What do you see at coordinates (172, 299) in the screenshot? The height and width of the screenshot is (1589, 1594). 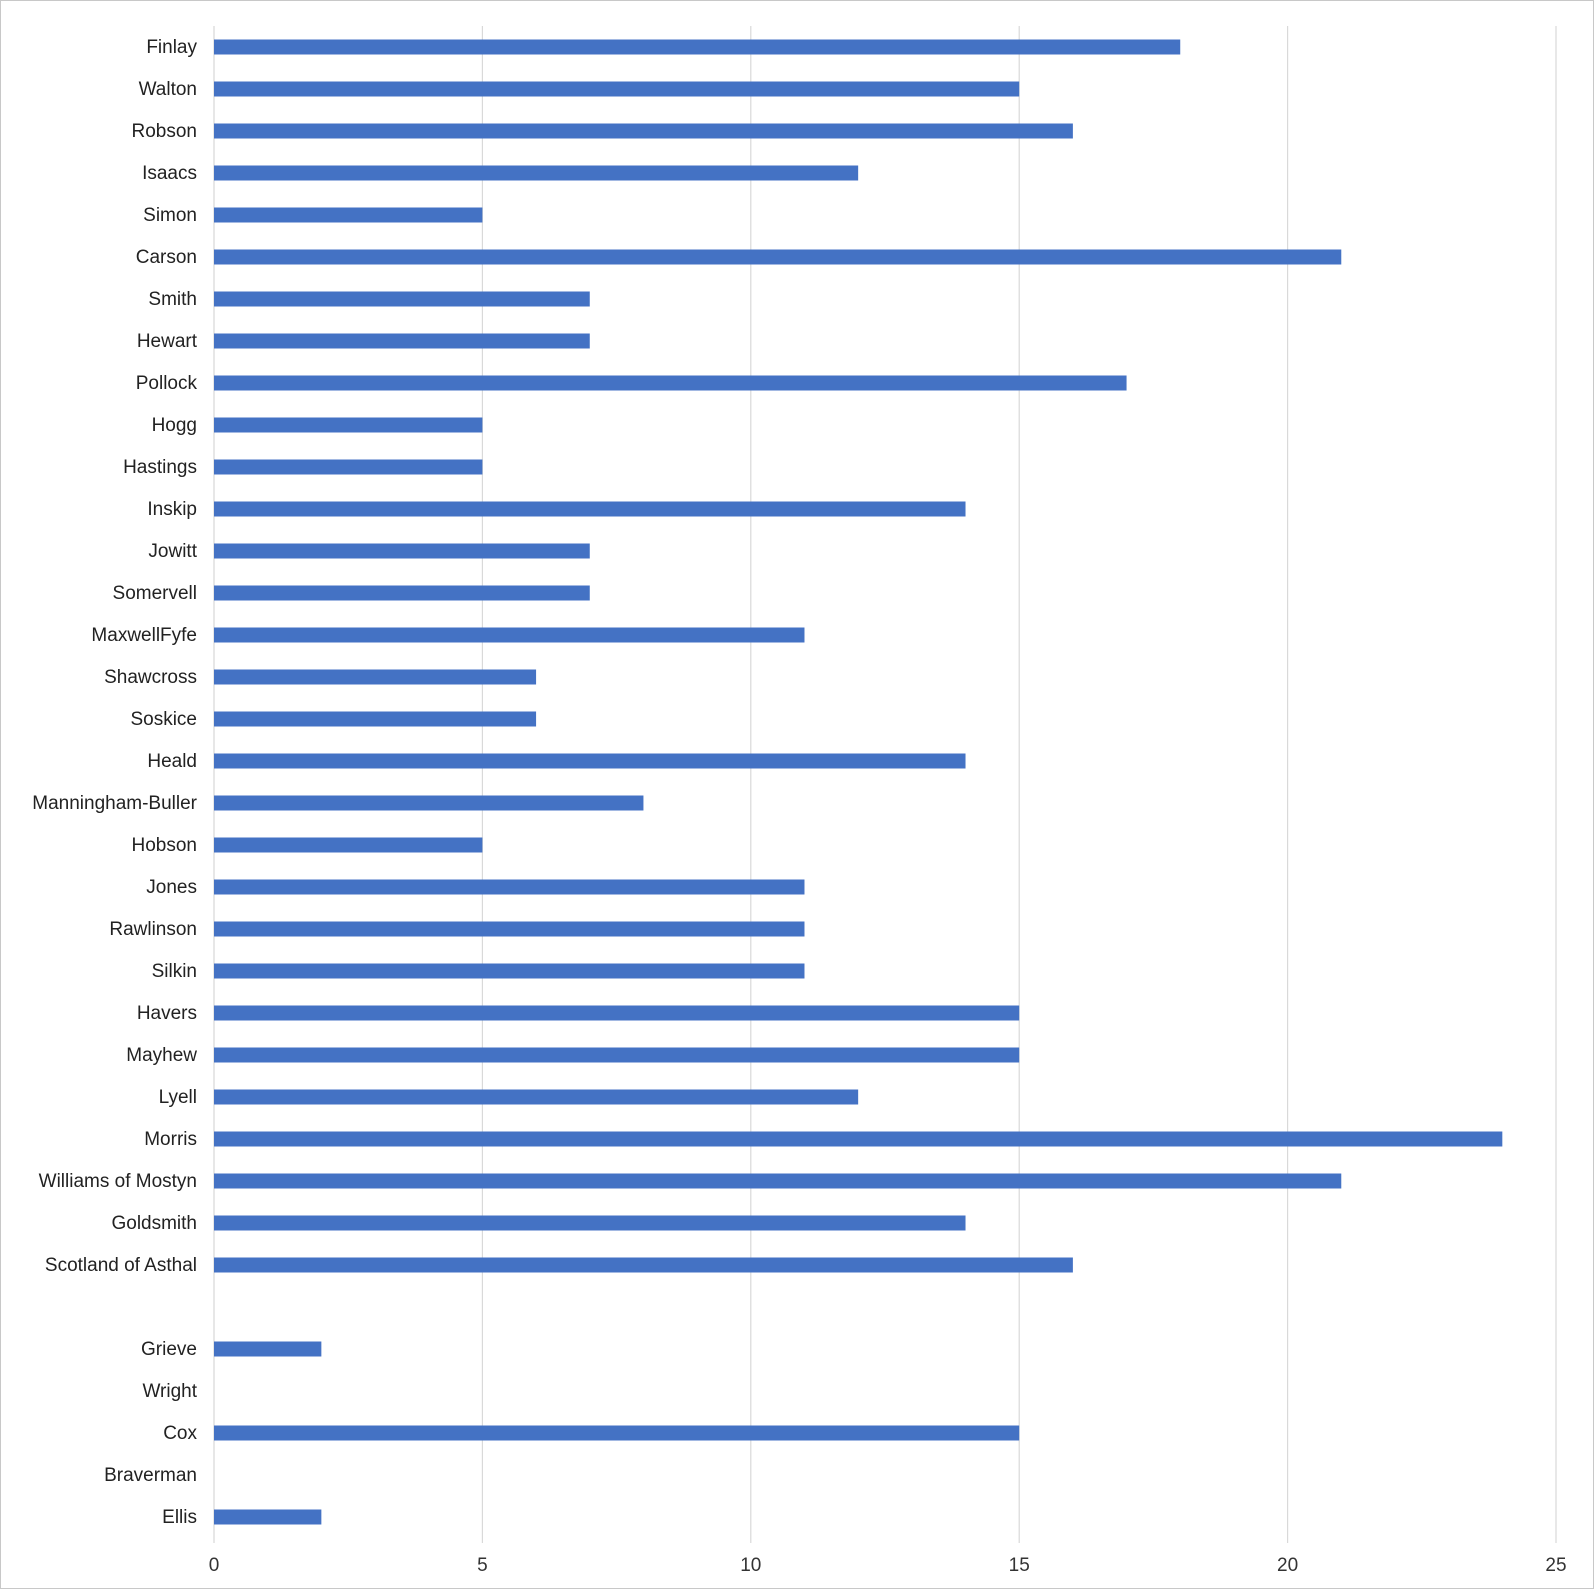 I see `category-label: Smith` at bounding box center [172, 299].